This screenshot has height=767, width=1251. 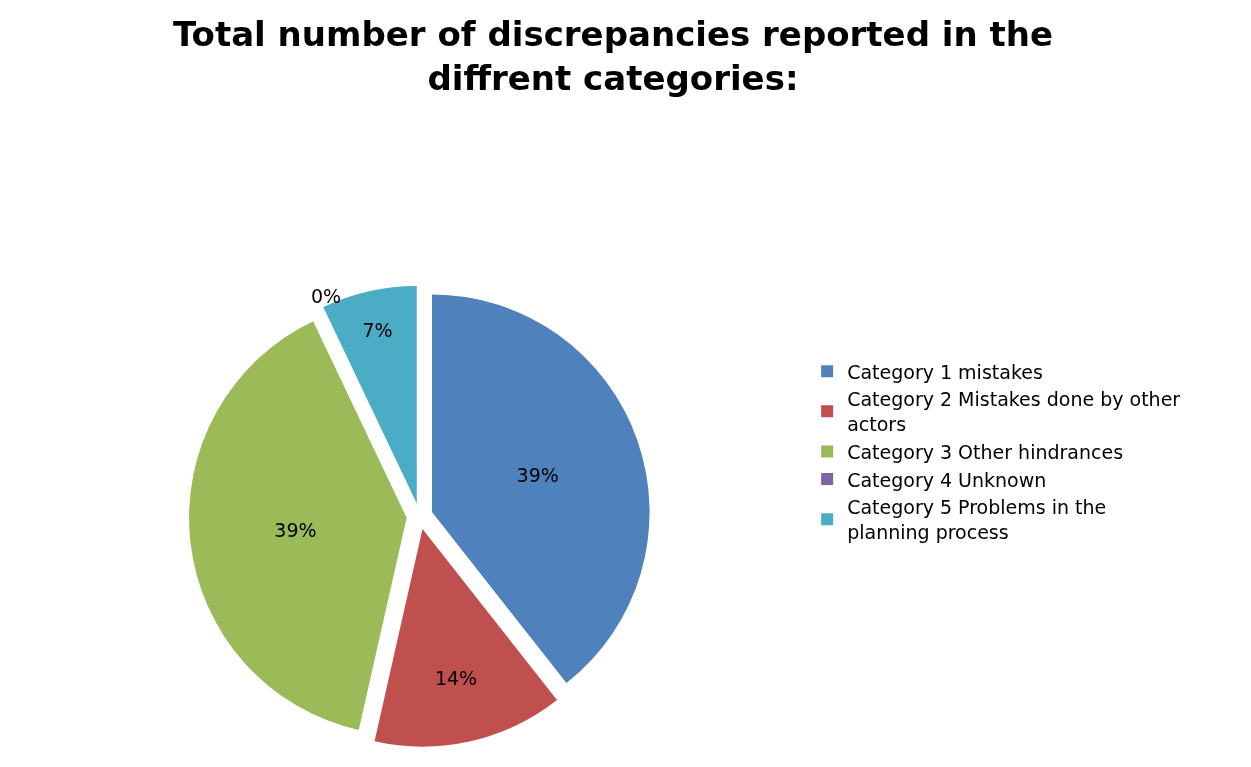 I want to click on legend-label: Category 4 Unknown, so click(x=947, y=479).